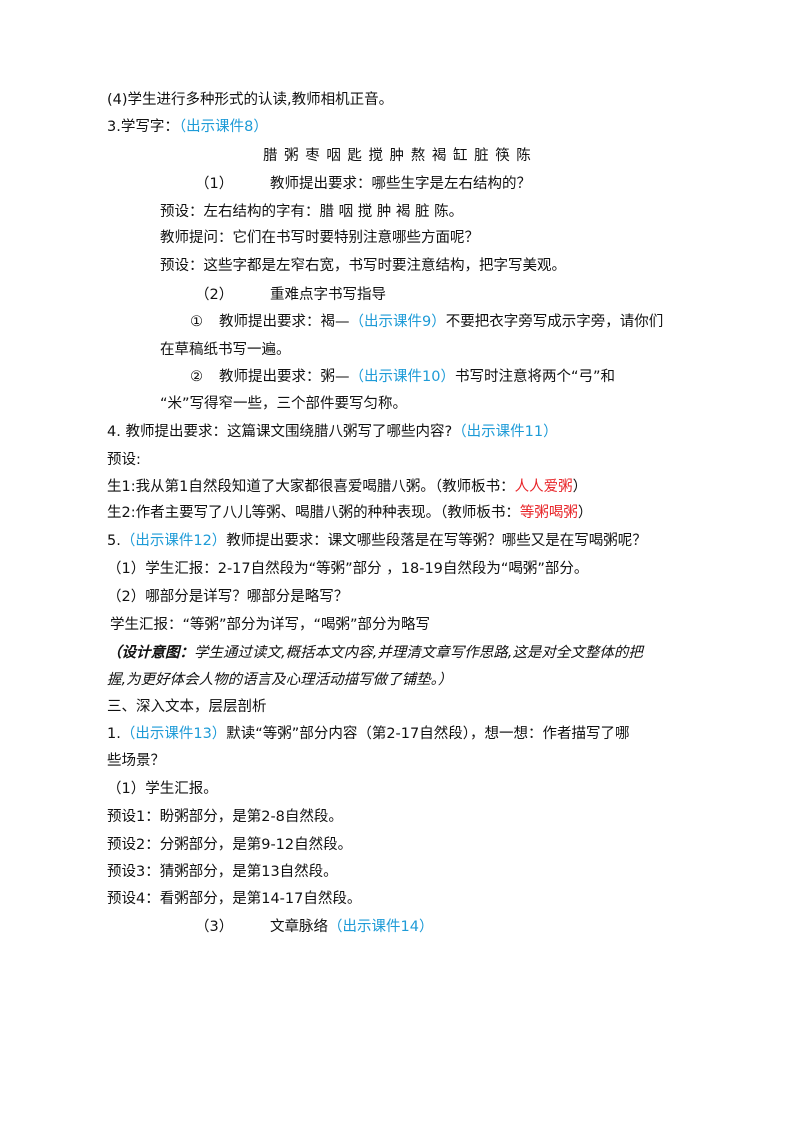  I want to click on text: 预设4：看粥部分，是第14-17自然段。, so click(234, 899).